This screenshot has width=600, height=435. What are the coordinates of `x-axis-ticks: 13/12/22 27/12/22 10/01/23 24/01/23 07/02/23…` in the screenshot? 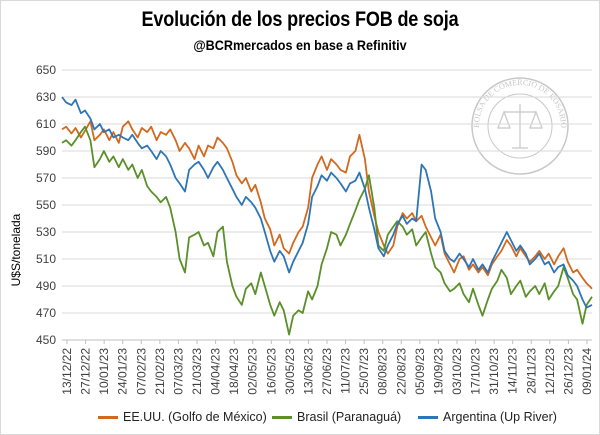 It's located at (327, 367).